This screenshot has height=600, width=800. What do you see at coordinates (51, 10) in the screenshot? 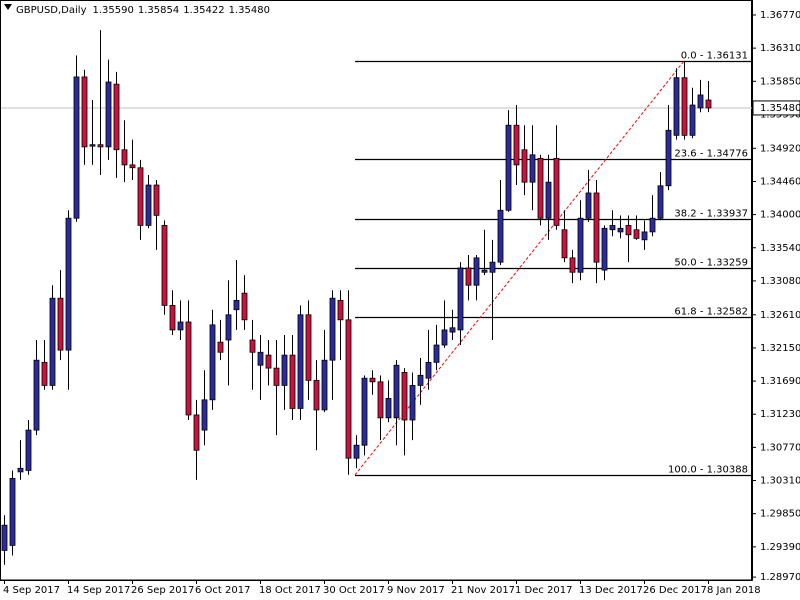
I see `symbol-title: GBPUSD,Daily` at bounding box center [51, 10].